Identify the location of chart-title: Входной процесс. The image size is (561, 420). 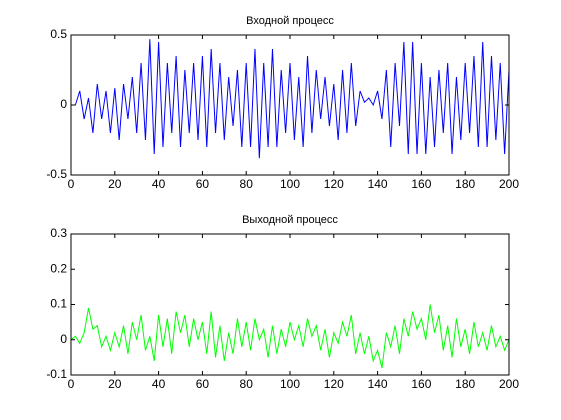
(290, 21).